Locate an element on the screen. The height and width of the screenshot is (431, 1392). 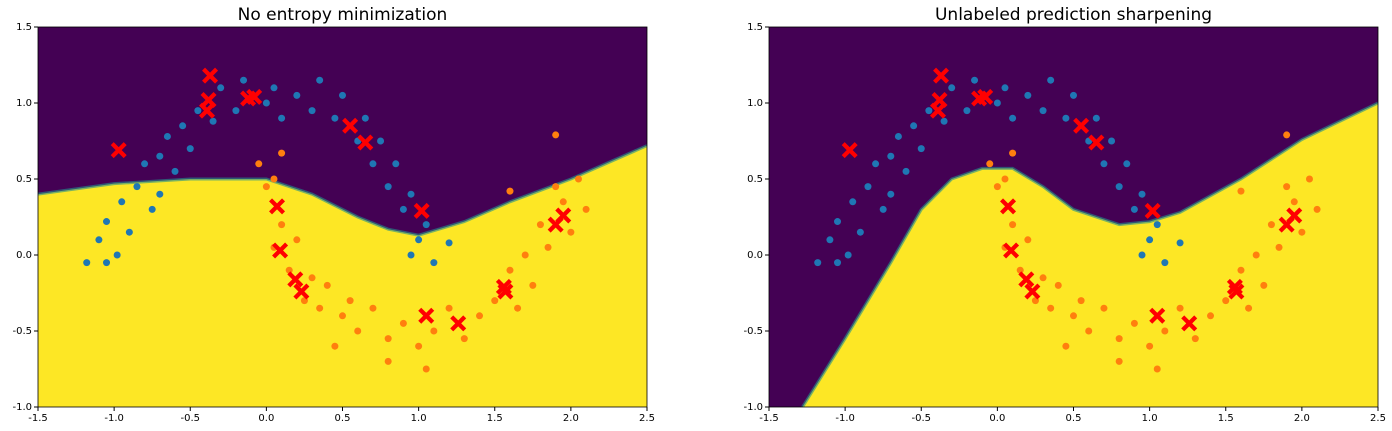
y-tick-label: -0.5 is located at coordinates (753, 331).